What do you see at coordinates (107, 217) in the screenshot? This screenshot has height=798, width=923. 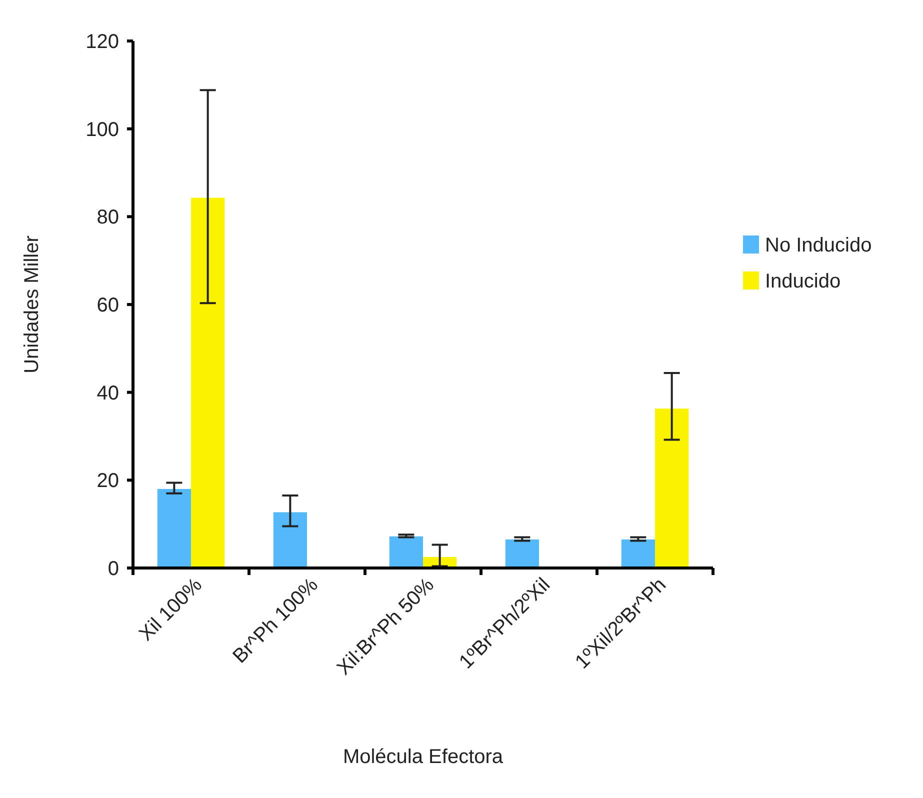 I see `y-tick-label: 80` at bounding box center [107, 217].